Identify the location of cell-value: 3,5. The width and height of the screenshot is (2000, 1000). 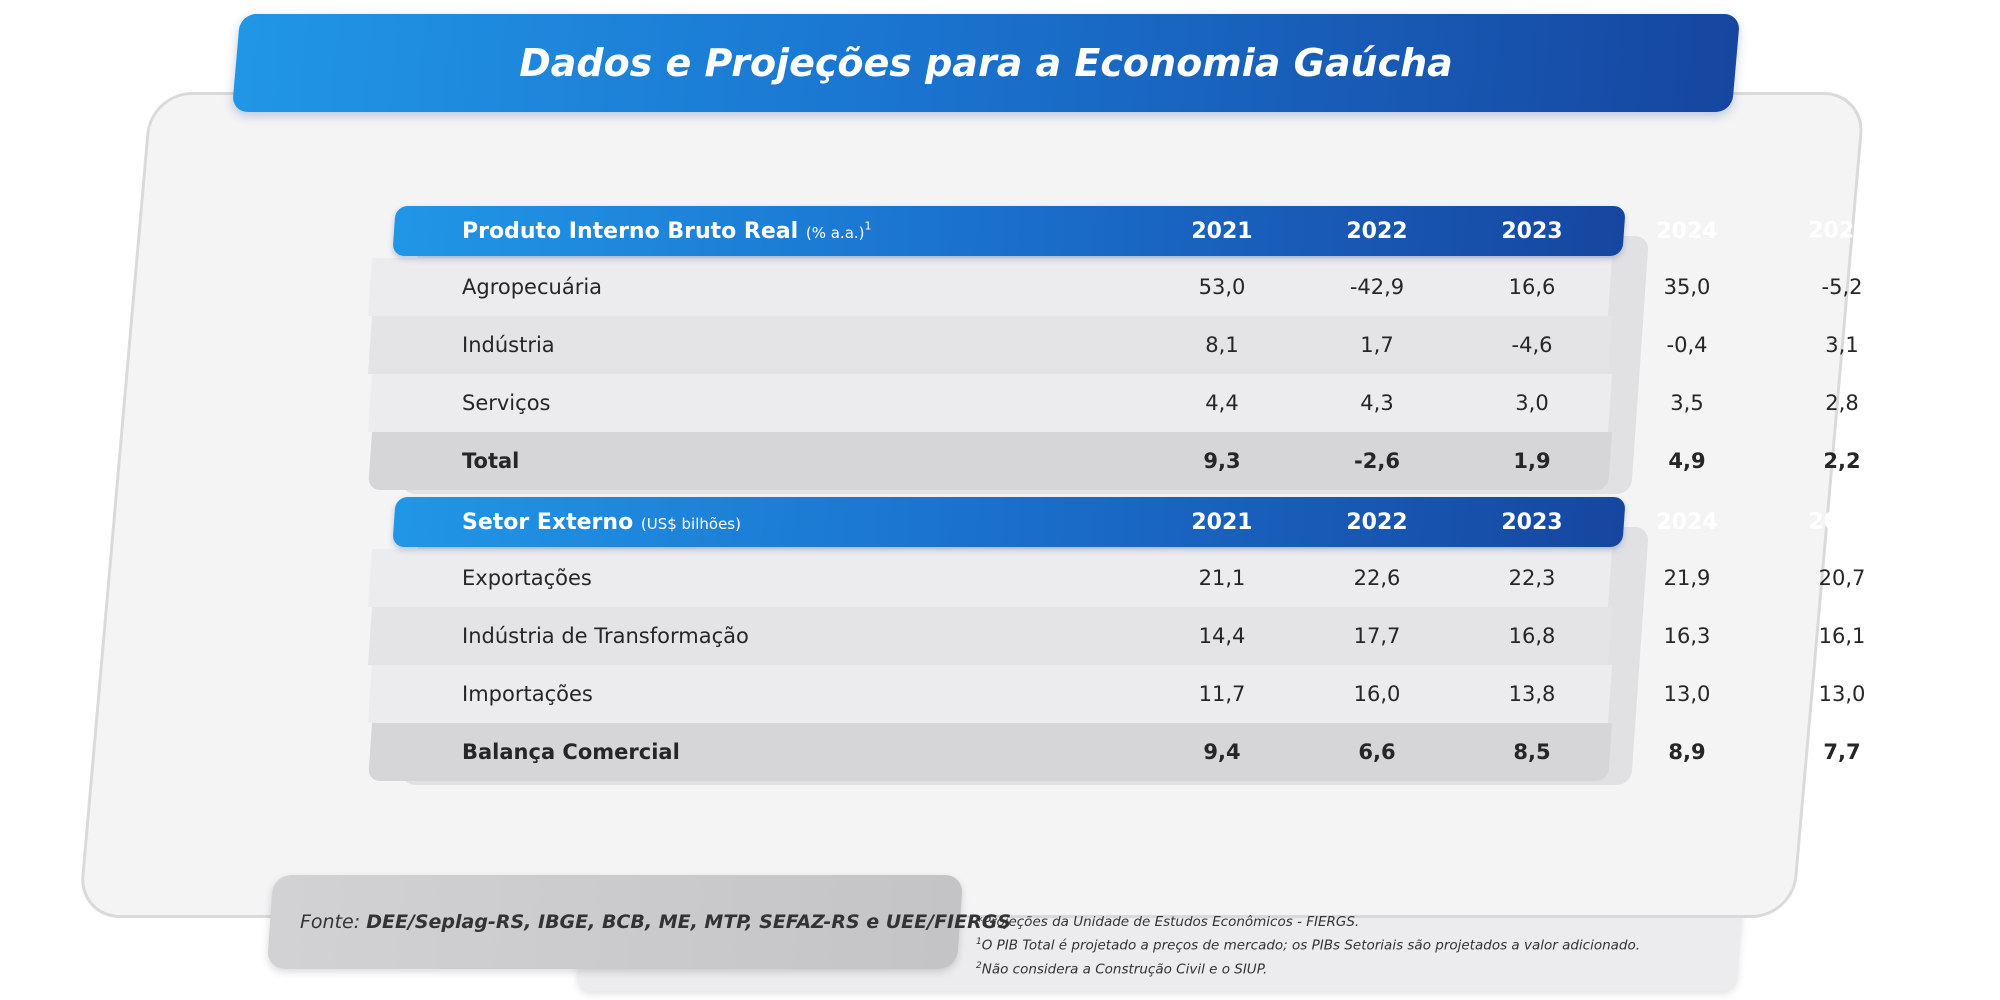
(1687, 403).